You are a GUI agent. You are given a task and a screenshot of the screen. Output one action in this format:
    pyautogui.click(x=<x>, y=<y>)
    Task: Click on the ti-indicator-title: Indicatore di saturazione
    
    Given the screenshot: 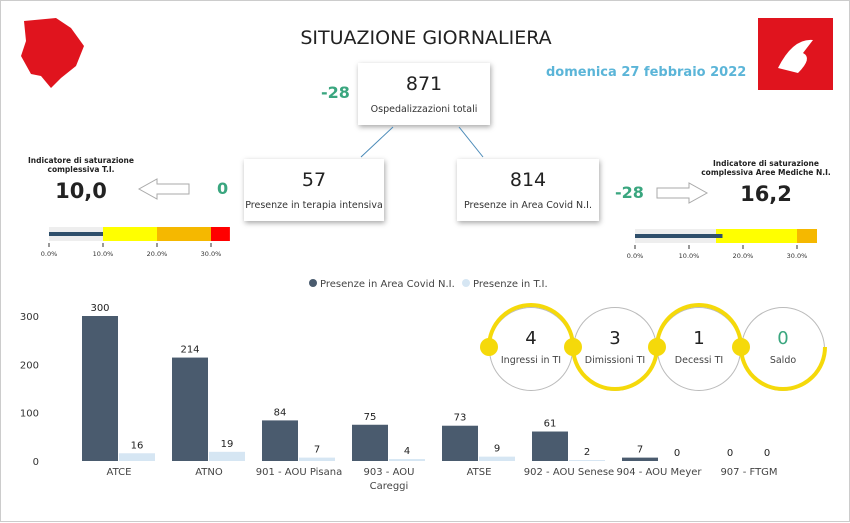 What is the action you would take?
    pyautogui.click(x=81, y=160)
    